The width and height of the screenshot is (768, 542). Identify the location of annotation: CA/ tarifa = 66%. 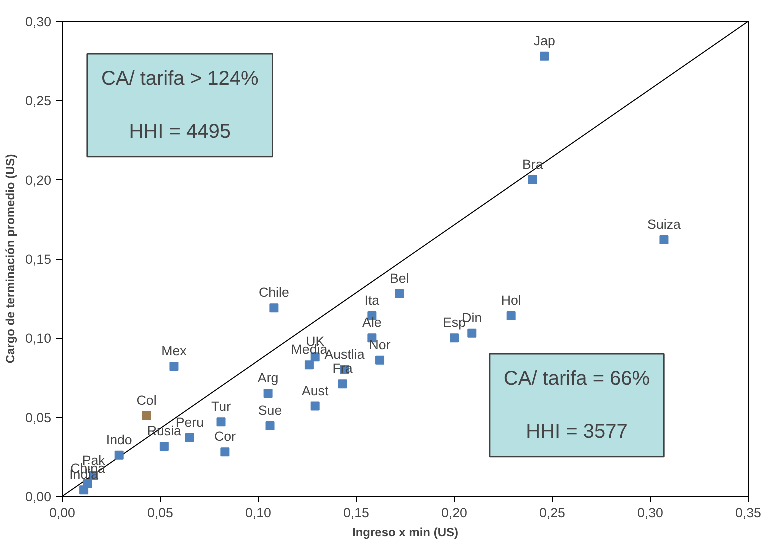
(577, 379).